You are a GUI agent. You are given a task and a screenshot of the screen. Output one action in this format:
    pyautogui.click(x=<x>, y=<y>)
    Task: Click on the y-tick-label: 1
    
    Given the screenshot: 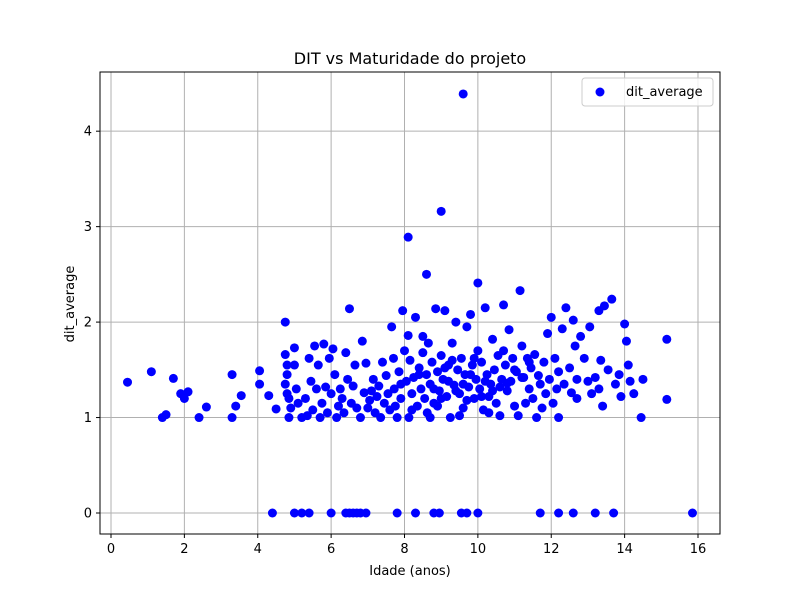 What is the action you would take?
    pyautogui.click(x=88, y=418)
    